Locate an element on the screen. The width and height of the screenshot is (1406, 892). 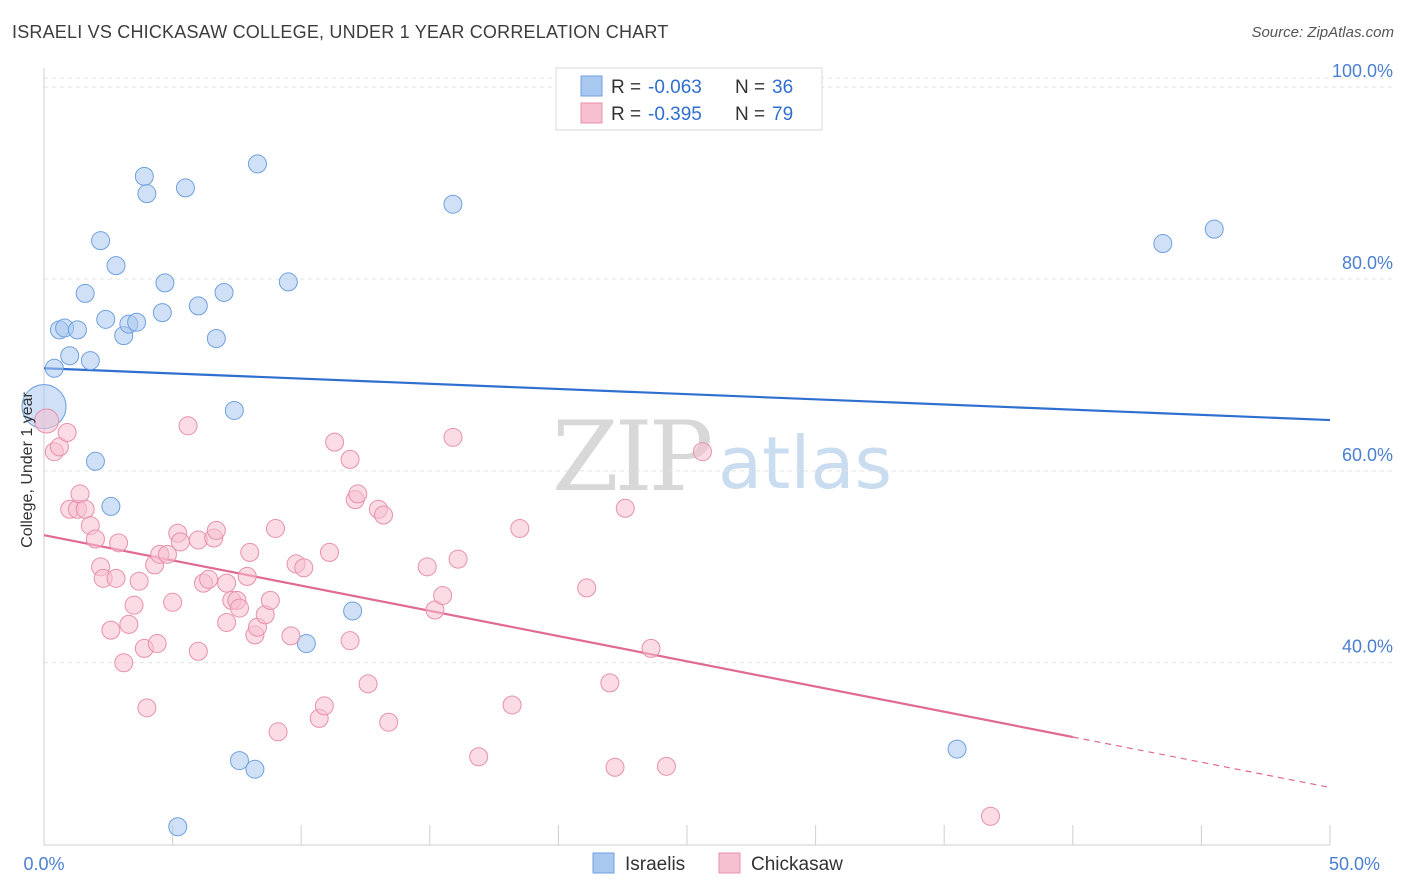
legend-r-label-israelis: R = is located at coordinates (626, 87).